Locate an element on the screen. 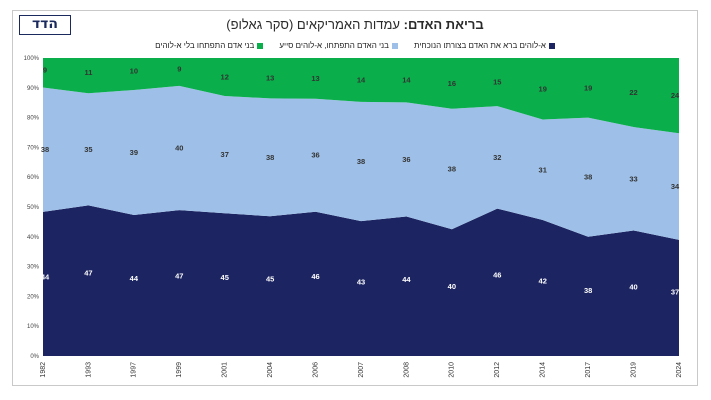  legend-label-evolved: בני אדם התפתחו בלי א-לוהים is located at coordinates (205, 45).